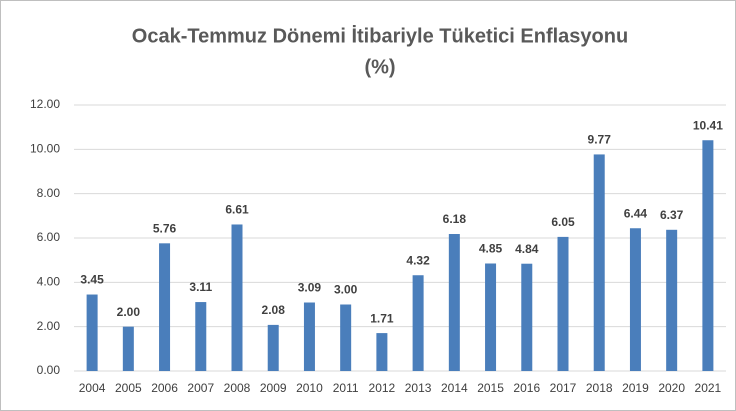  I want to click on value-label: 4.84, so click(527, 249).